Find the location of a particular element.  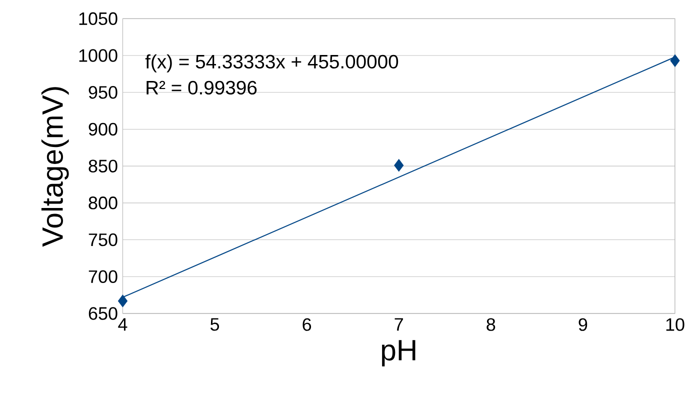

y-tick-label: 700 is located at coordinates (103, 276).